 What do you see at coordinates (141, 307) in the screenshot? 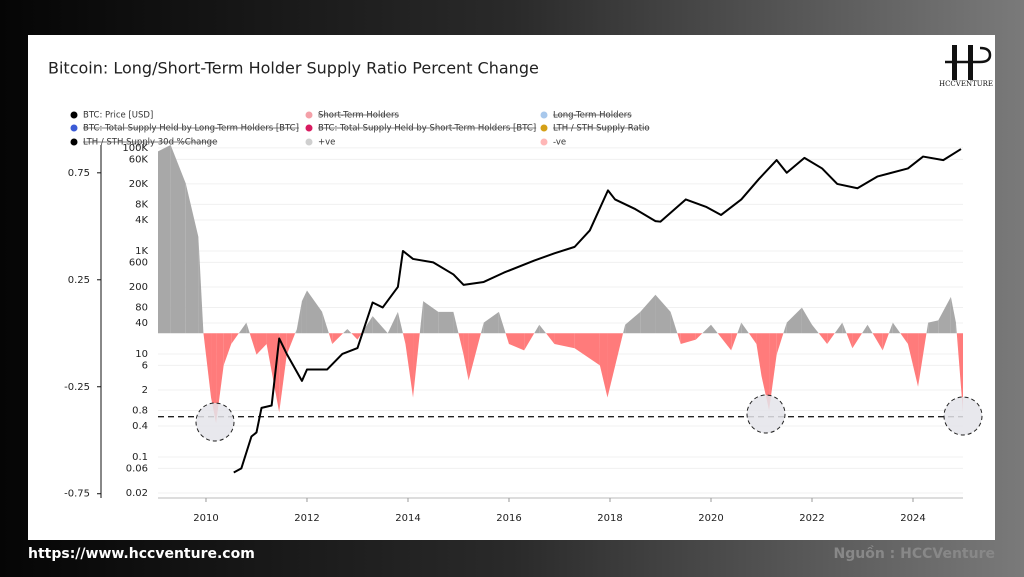
I see `y2-tick-label: 80` at bounding box center [141, 307].